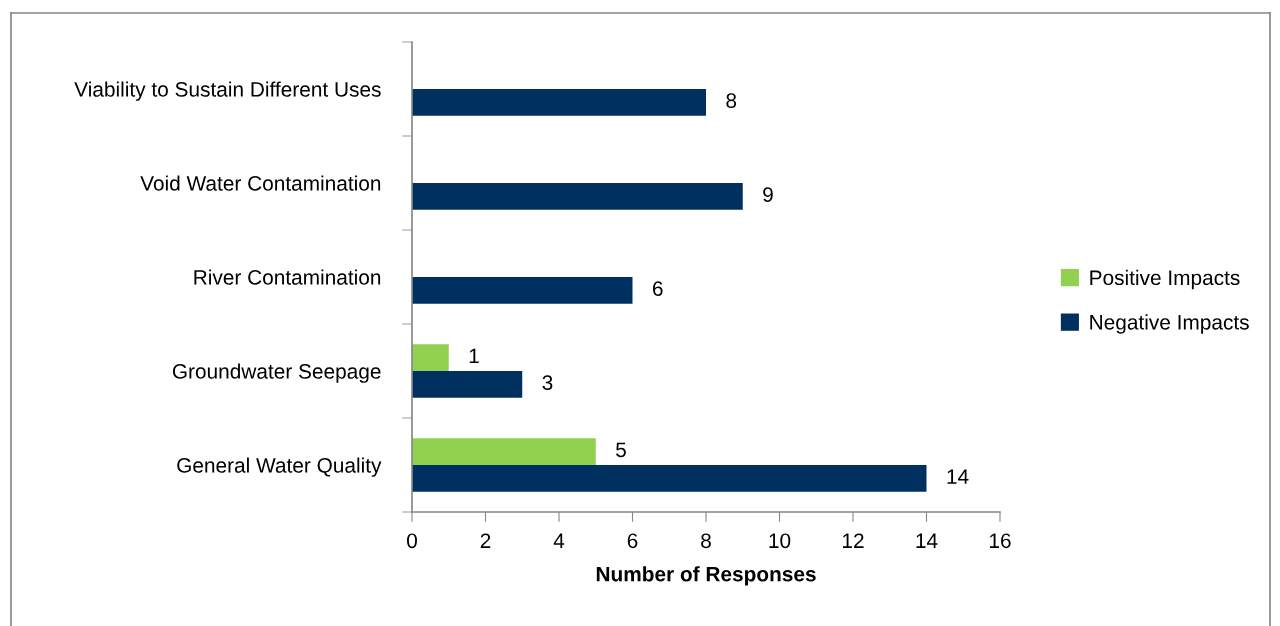 The width and height of the screenshot is (1280, 626). Describe the element at coordinates (260, 183) in the screenshot. I see `y-tick-label: Void Water Contamination` at that location.